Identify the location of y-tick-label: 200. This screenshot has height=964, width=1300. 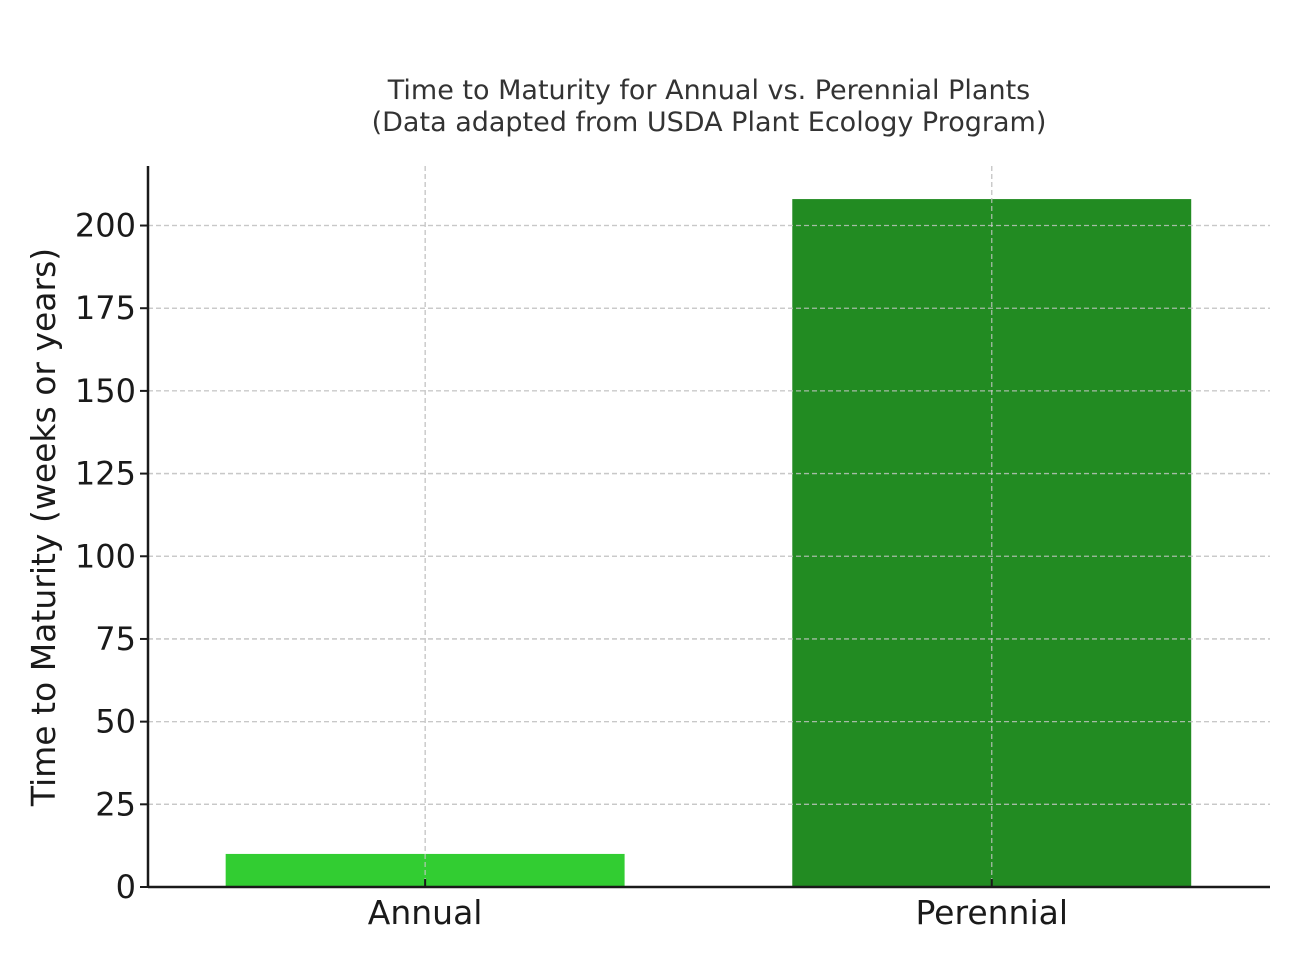
(105, 226).